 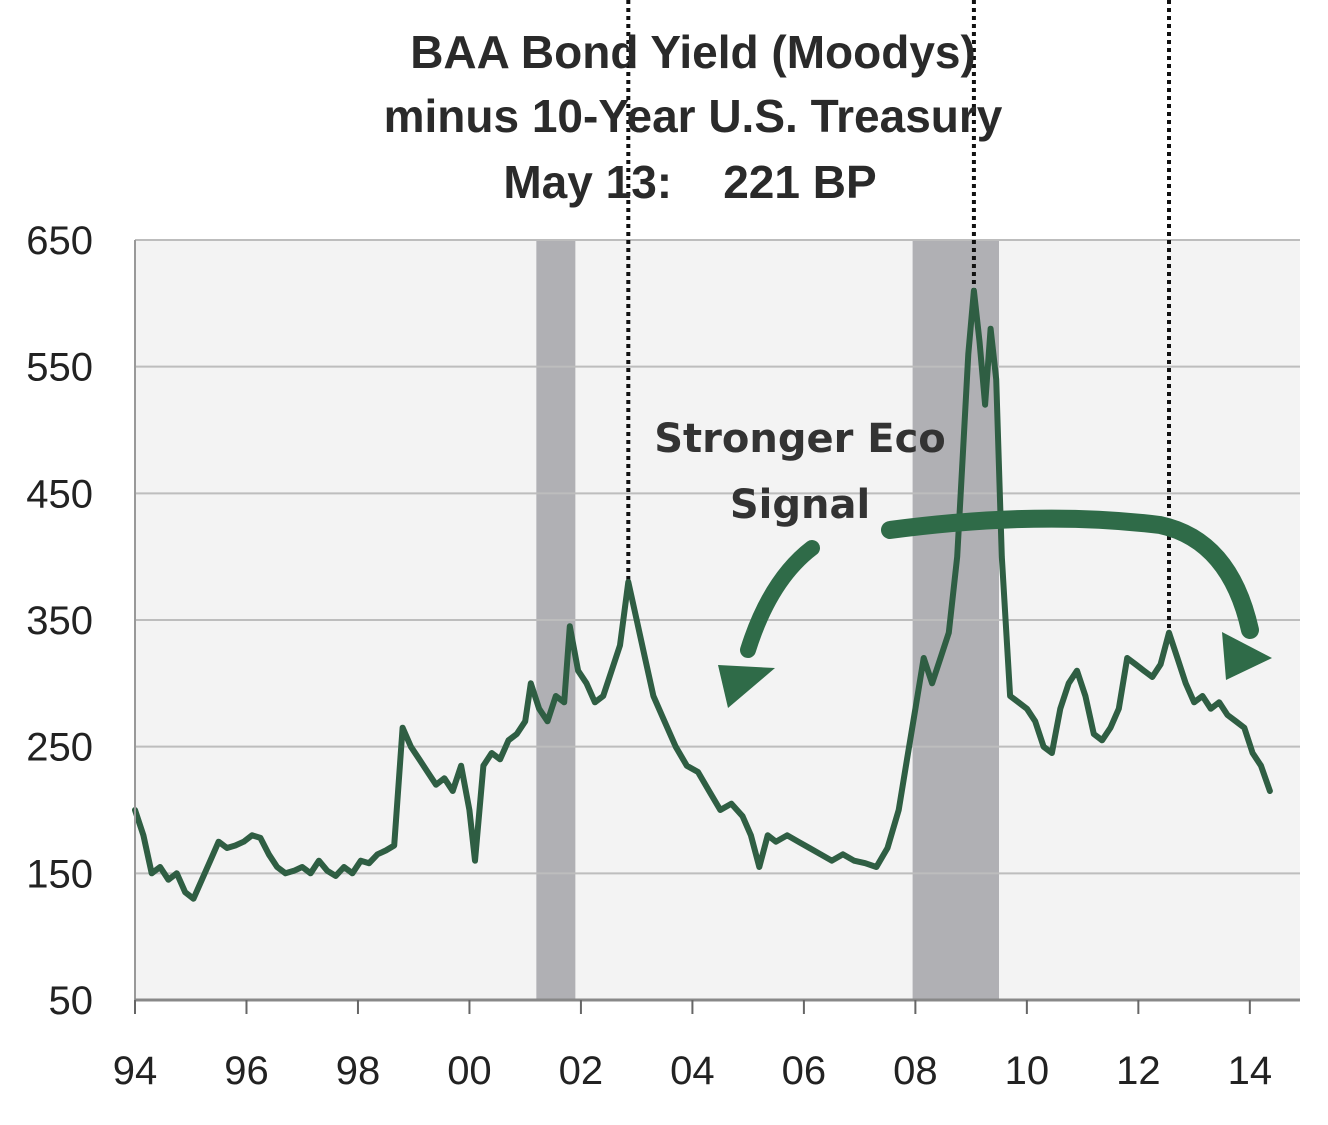 I want to click on chart-subtitle: minus 10-Year U.S. Treasury, so click(x=693, y=116).